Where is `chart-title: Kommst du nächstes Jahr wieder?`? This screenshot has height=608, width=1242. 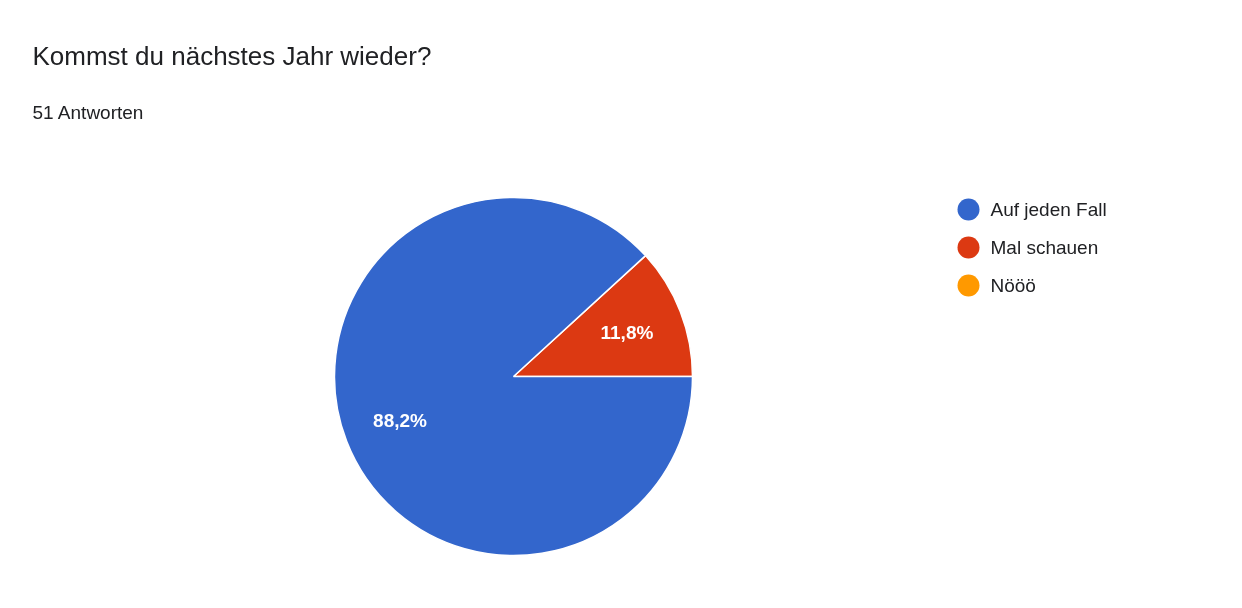 chart-title: Kommst du nächstes Jahr wieder? is located at coordinates (232, 55).